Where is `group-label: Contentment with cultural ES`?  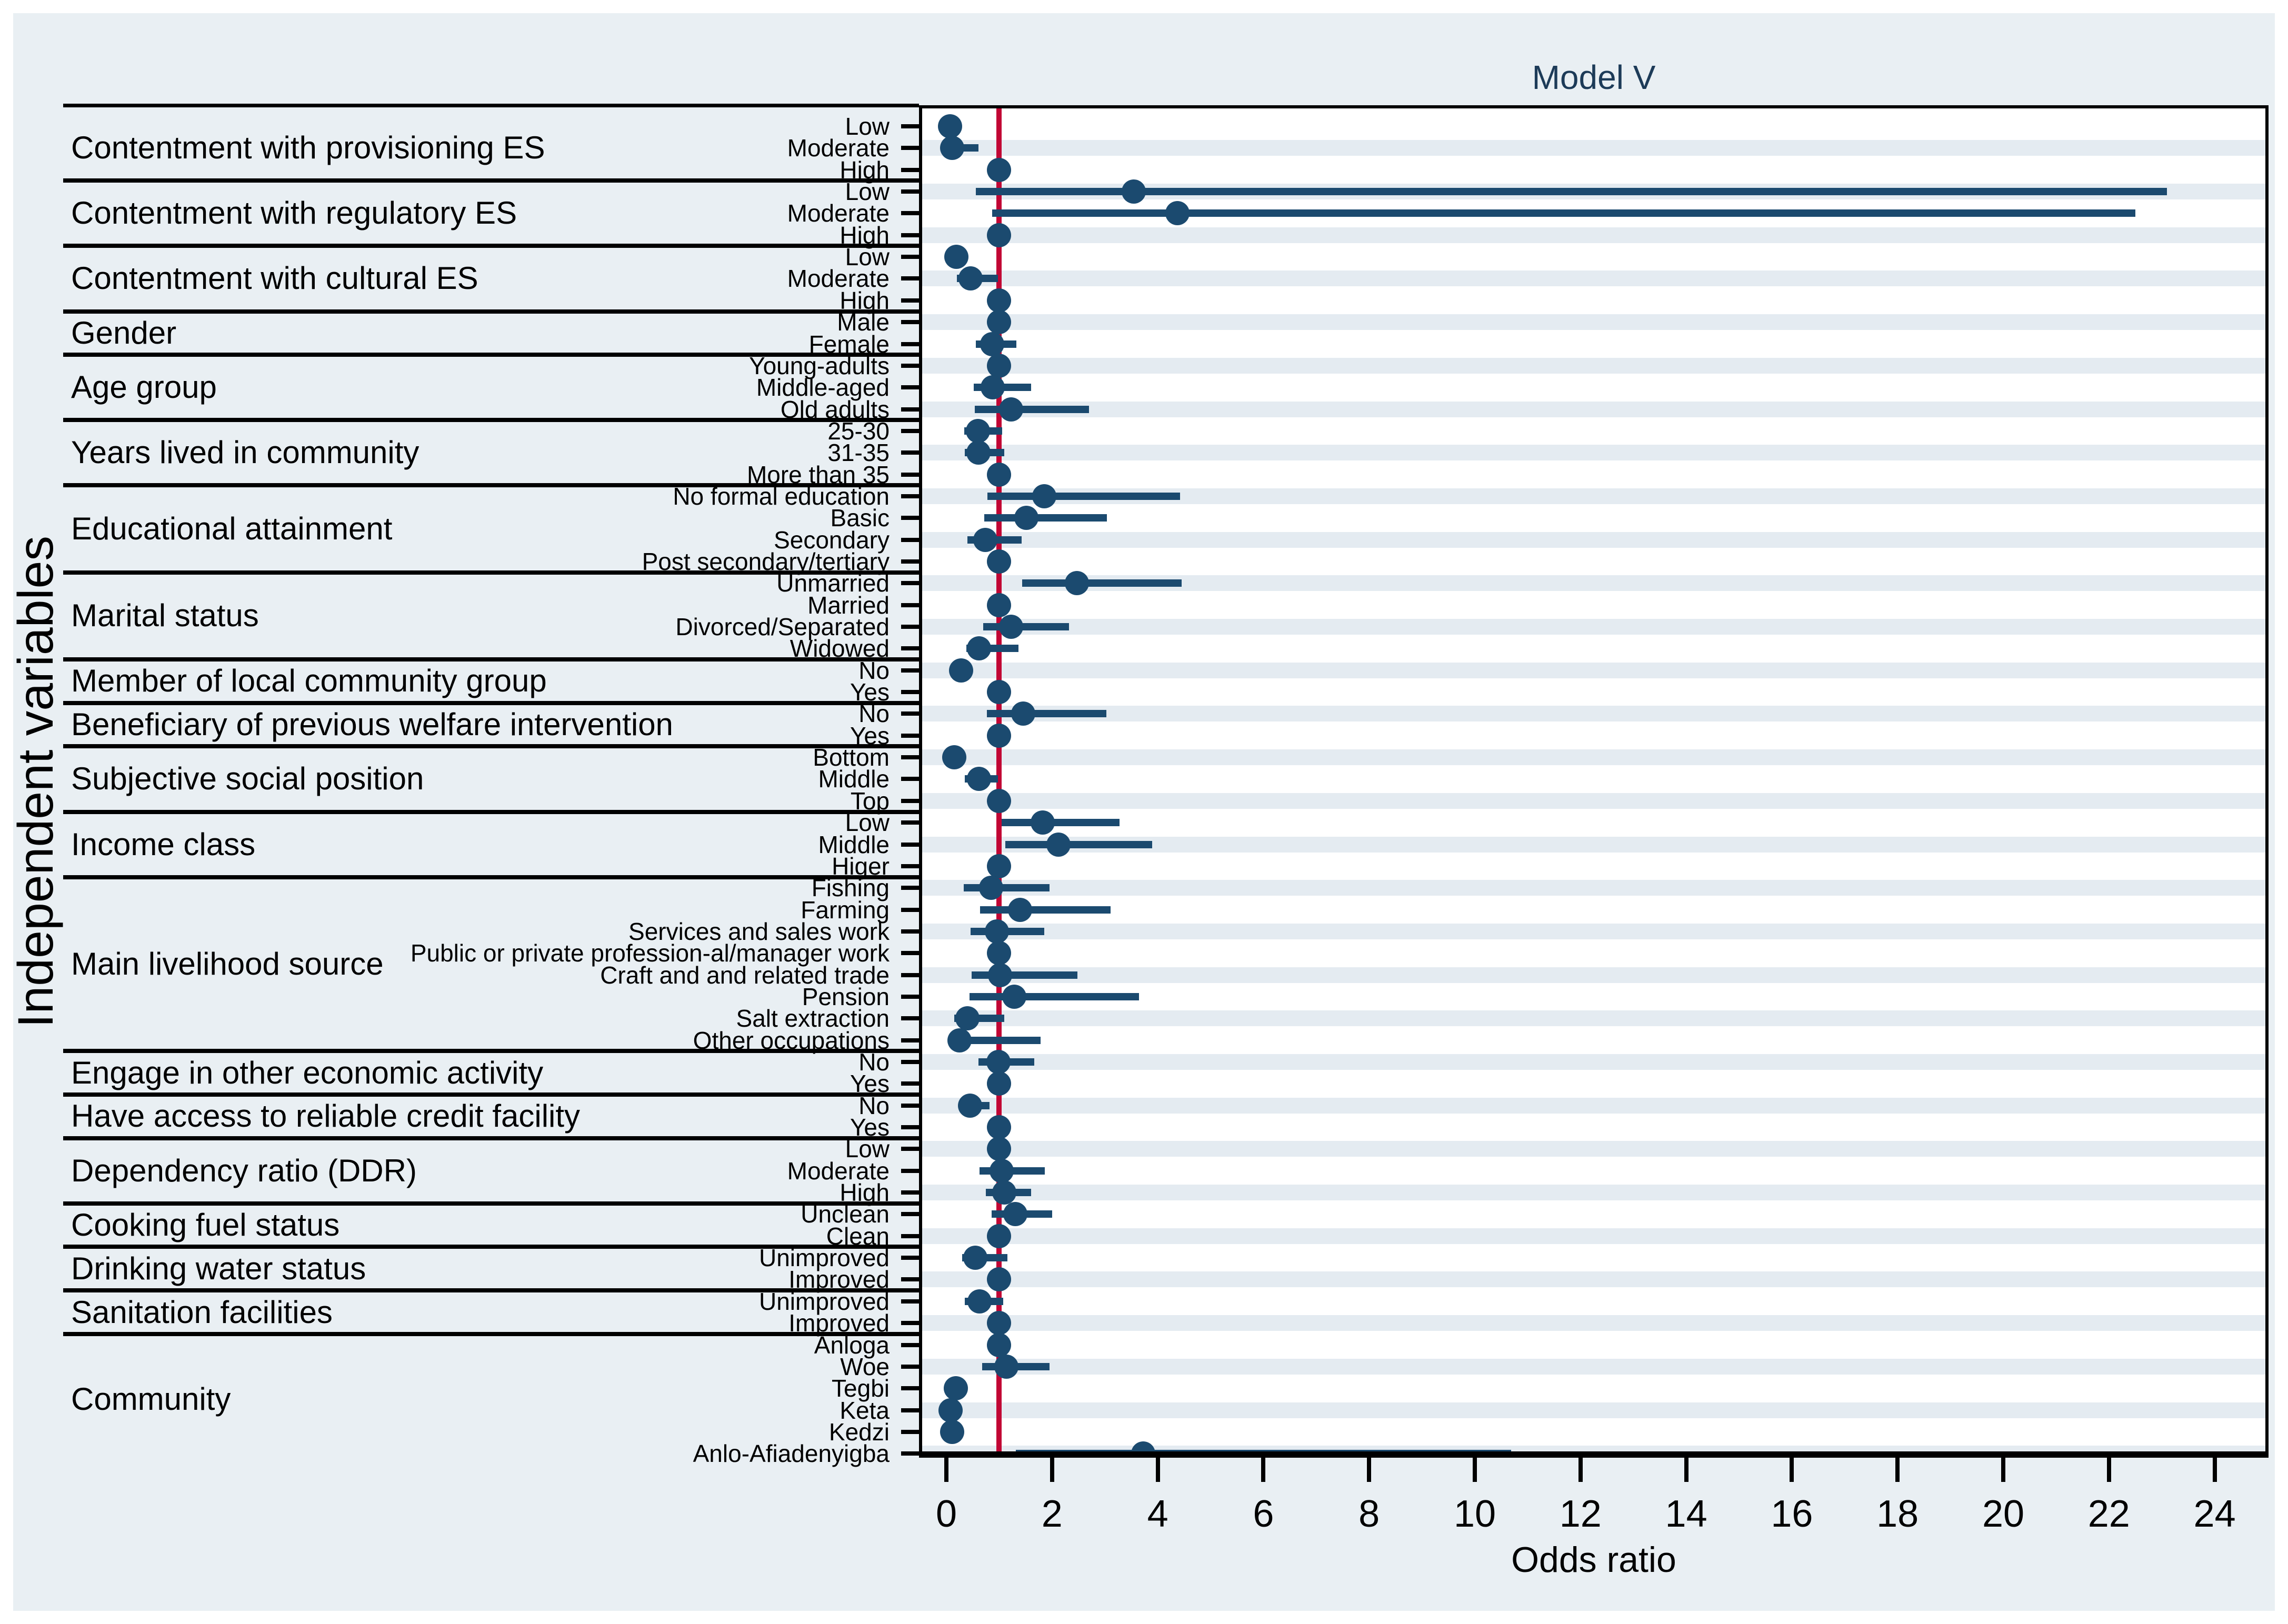 group-label: Contentment with cultural ES is located at coordinates (275, 278).